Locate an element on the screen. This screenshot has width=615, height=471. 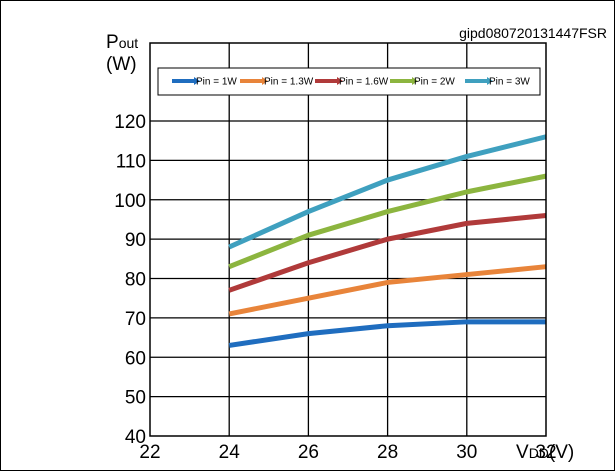
x-tick-labels: 22 24 26 28 30 32 is located at coordinates (347, 452).